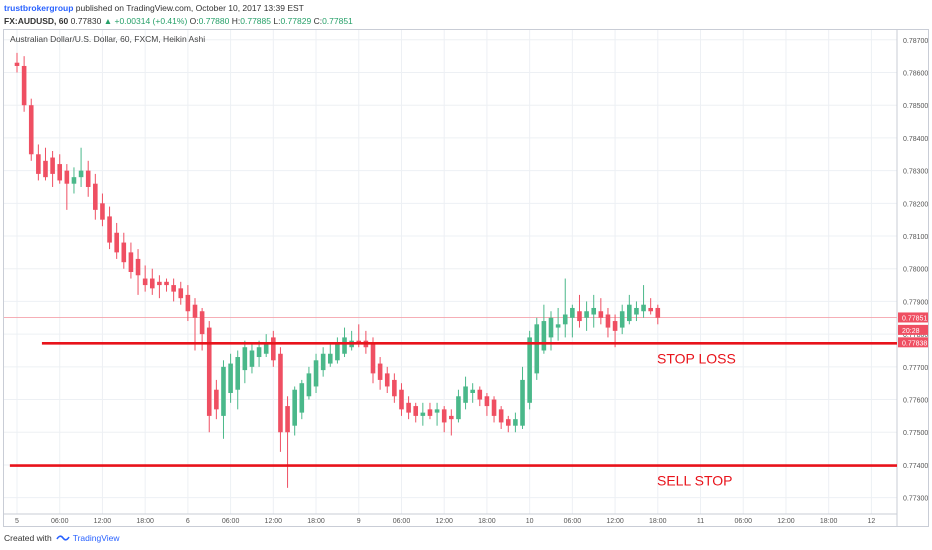 The height and width of the screenshot is (550, 932). I want to click on high-label: H:, so click(236, 21).